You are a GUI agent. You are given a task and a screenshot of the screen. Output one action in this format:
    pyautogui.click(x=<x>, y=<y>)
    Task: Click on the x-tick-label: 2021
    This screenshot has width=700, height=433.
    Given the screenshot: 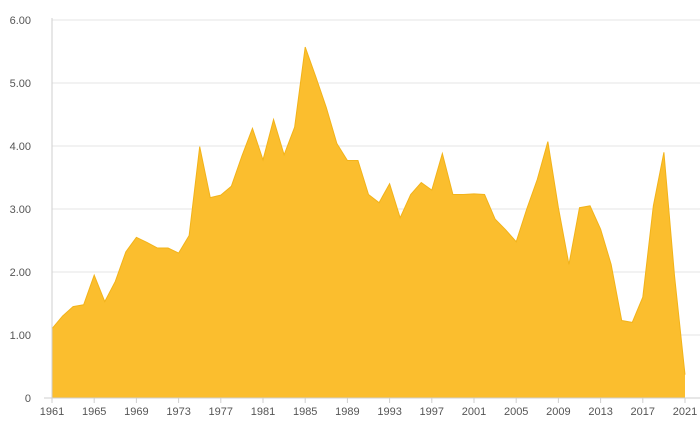 What is the action you would take?
    pyautogui.click(x=685, y=412)
    